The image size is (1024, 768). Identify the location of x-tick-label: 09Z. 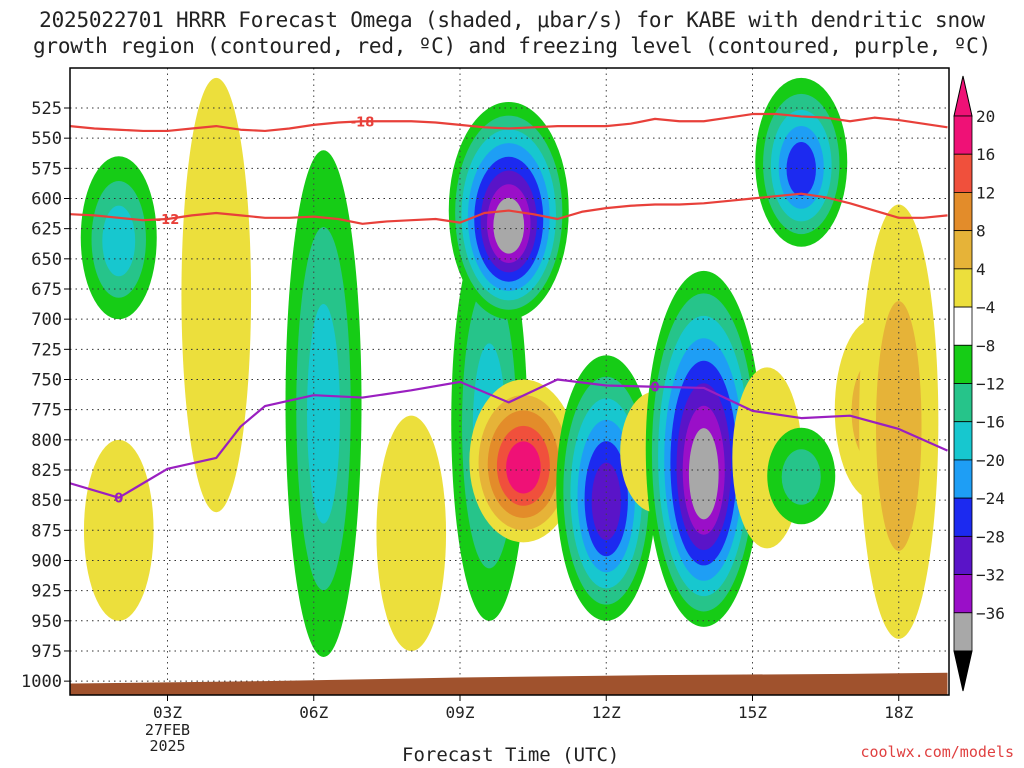
(460, 712).